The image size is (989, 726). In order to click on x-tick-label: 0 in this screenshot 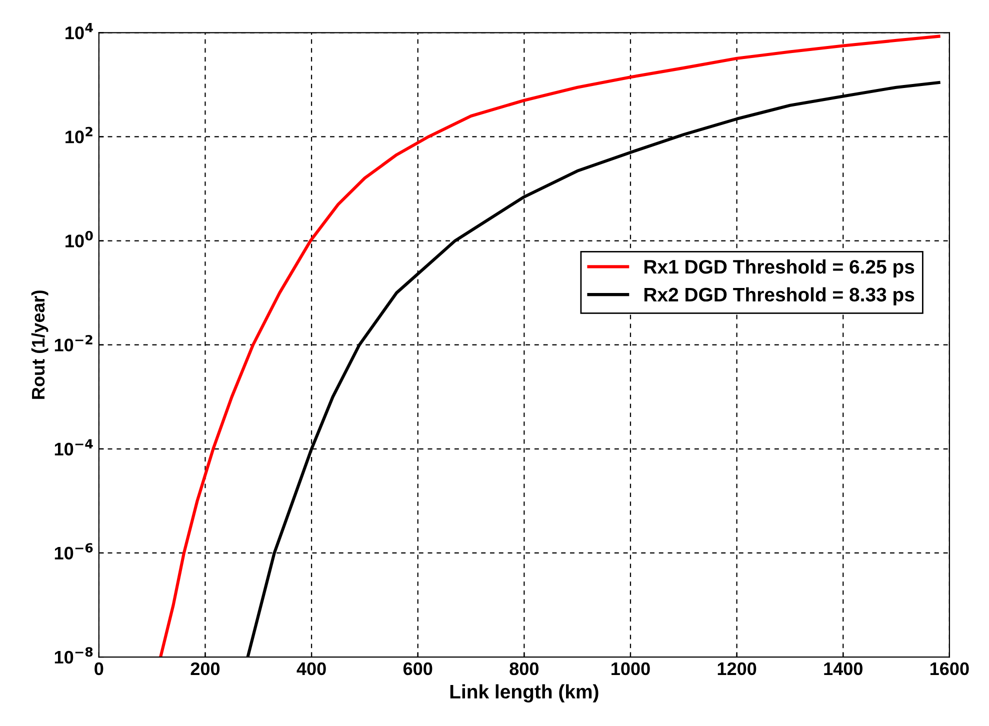, I will do `click(99, 669)`.